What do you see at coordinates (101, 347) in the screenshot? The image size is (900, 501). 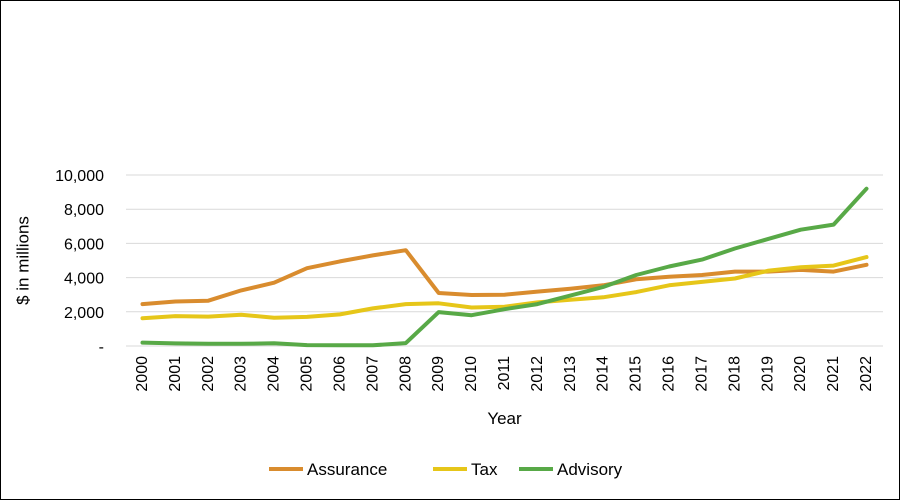 I see `y-tick-label: -` at bounding box center [101, 347].